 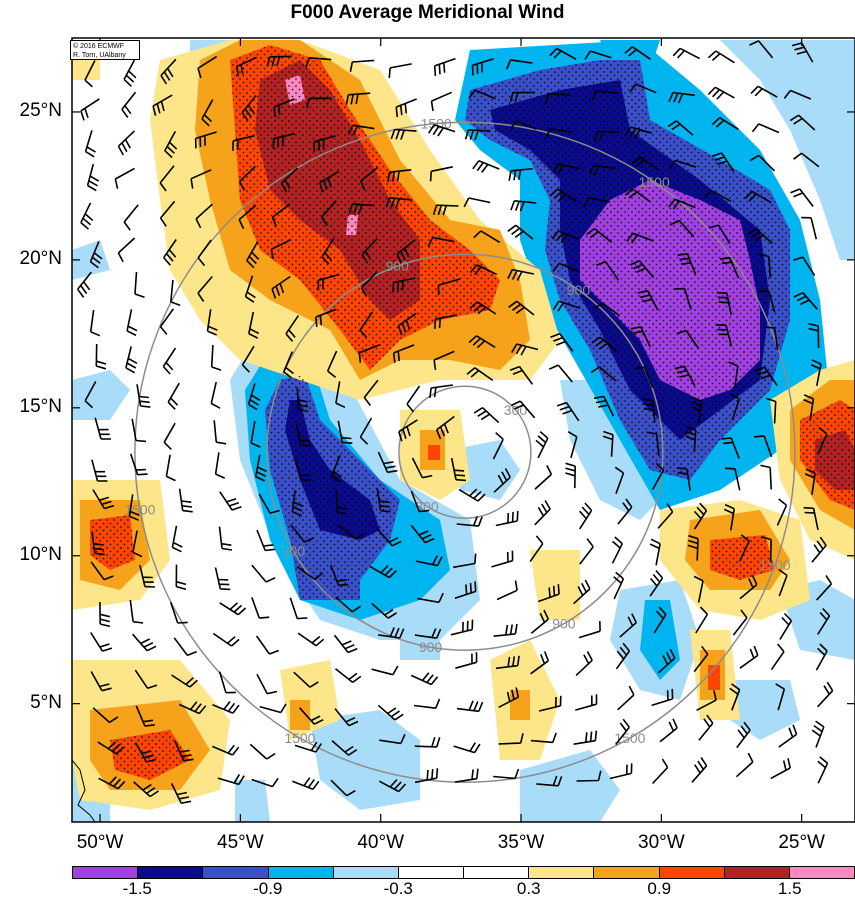 What do you see at coordinates (40, 258) in the screenshot?
I see `lat-label: 20°N` at bounding box center [40, 258].